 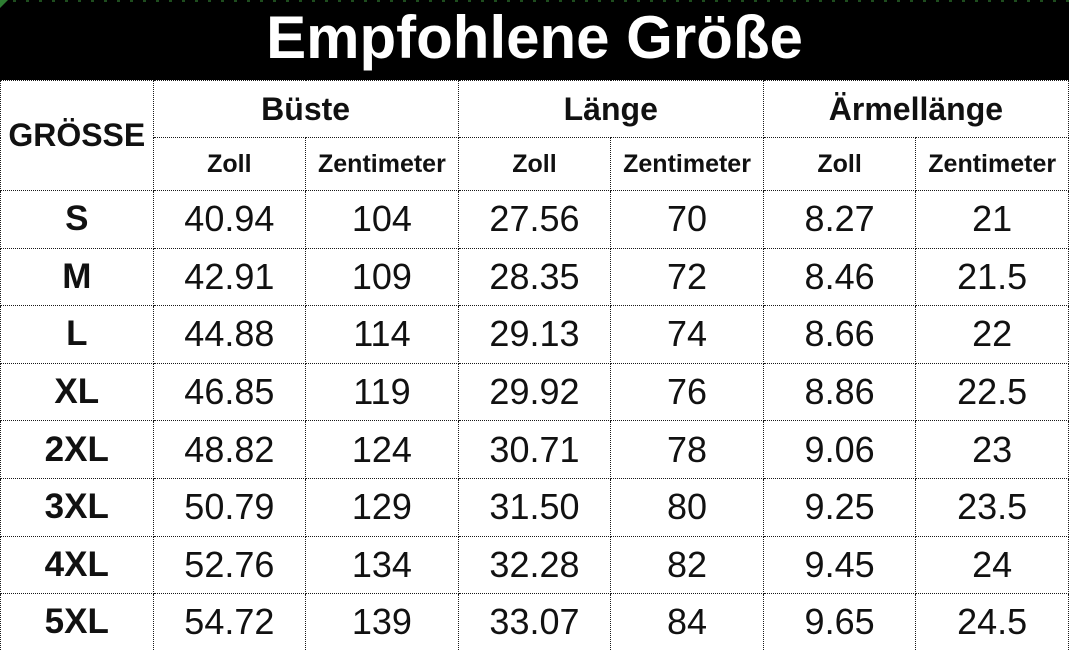 What do you see at coordinates (382, 622) in the screenshot?
I see `value-cell: 139` at bounding box center [382, 622].